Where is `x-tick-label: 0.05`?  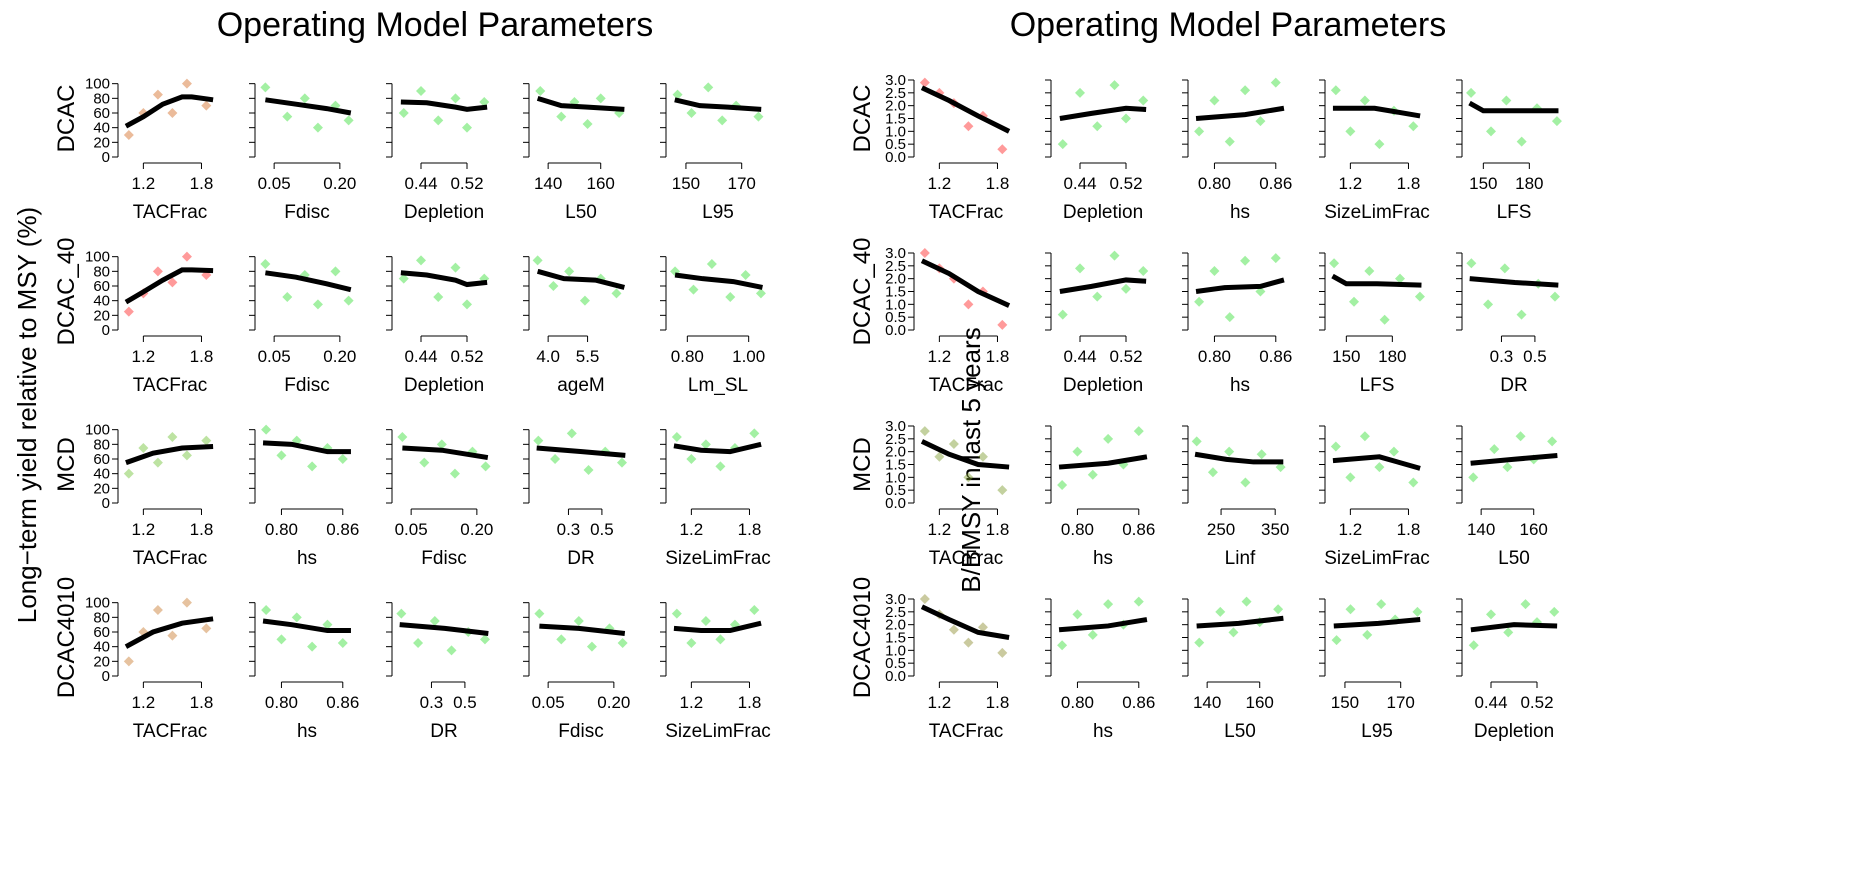 x-tick-label: 0.05 is located at coordinates (548, 702).